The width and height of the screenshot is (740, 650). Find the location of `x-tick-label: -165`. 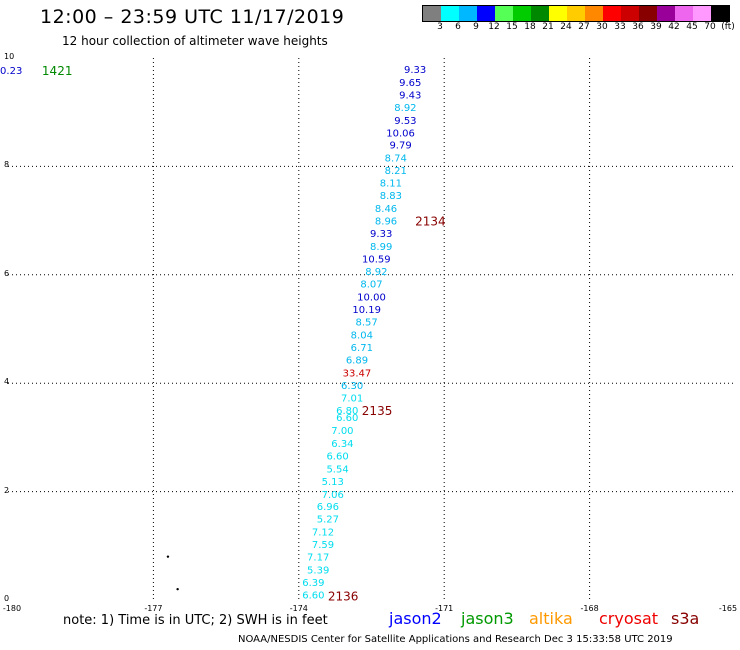

x-tick-label: -165 is located at coordinates (728, 608).